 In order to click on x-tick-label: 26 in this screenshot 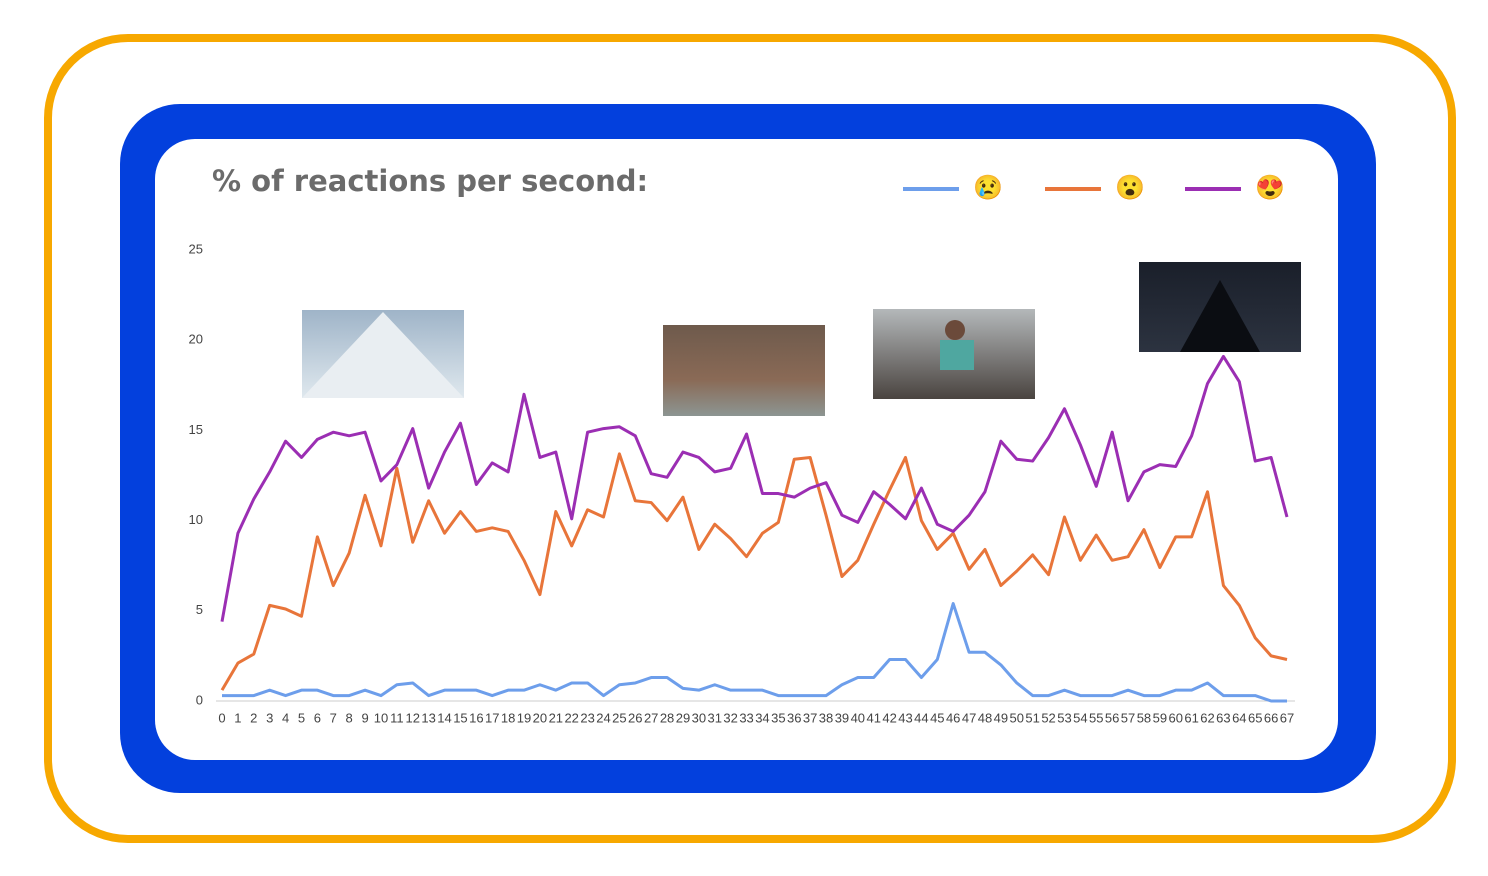, I will do `click(635, 717)`.